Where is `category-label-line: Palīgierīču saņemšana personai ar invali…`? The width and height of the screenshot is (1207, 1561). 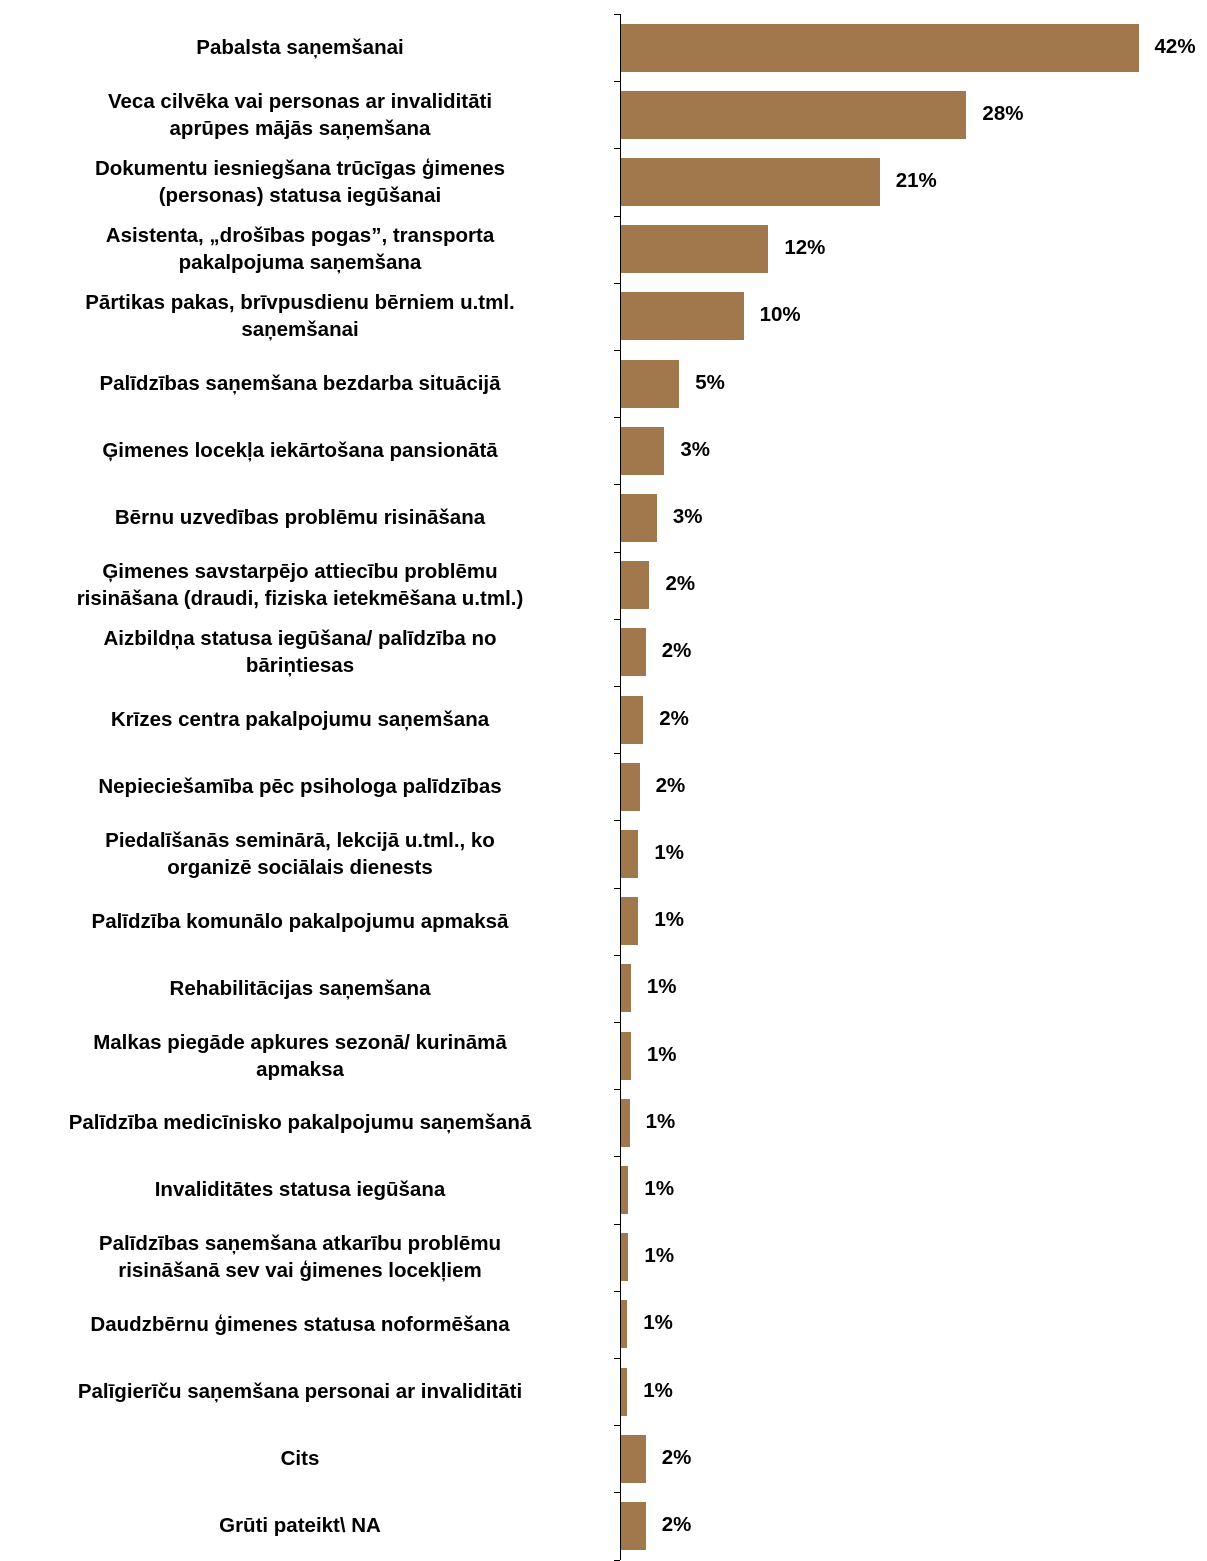
category-label-line: Palīgierīču saņemšana personai ar invali… is located at coordinates (300, 1392).